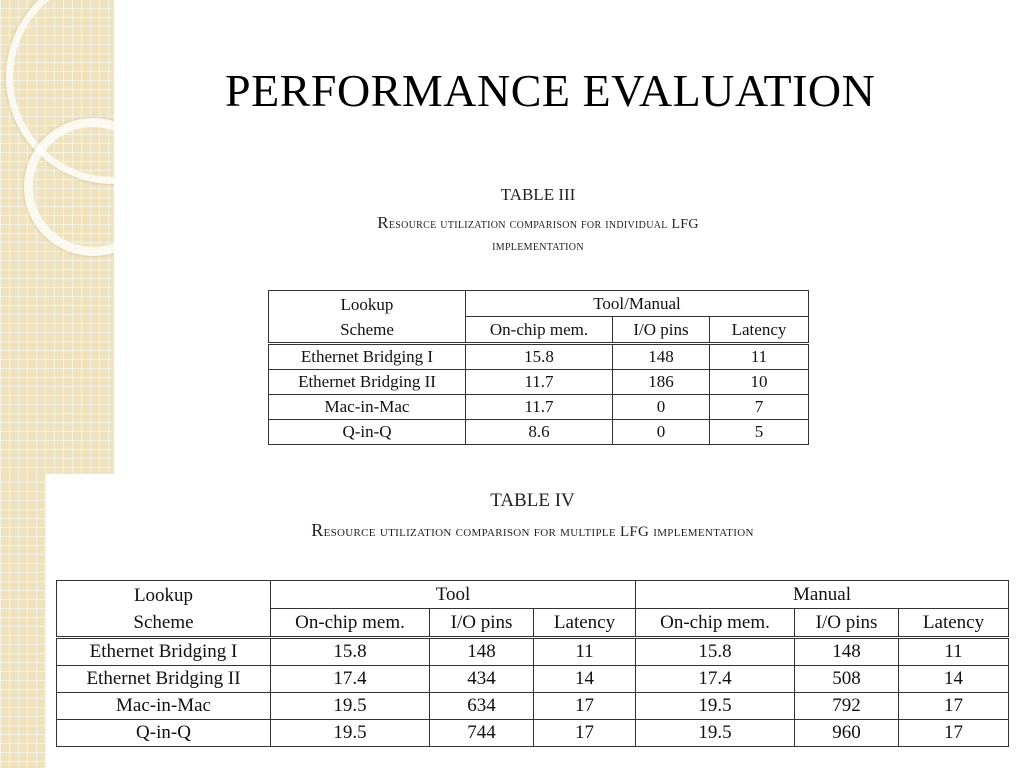 This screenshot has width=1024, height=768. Describe the element at coordinates (453, 594) in the screenshot. I see `table4-group-tool: Tool` at that location.